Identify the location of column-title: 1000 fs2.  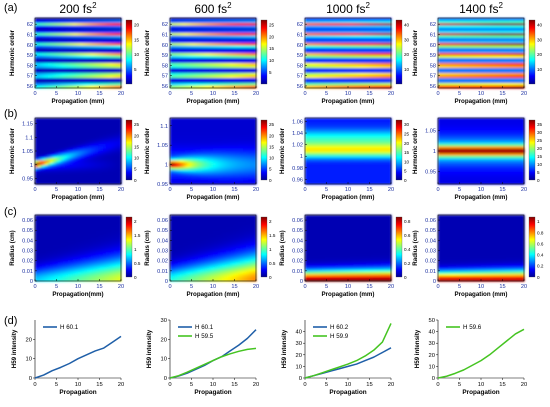
(348, 8).